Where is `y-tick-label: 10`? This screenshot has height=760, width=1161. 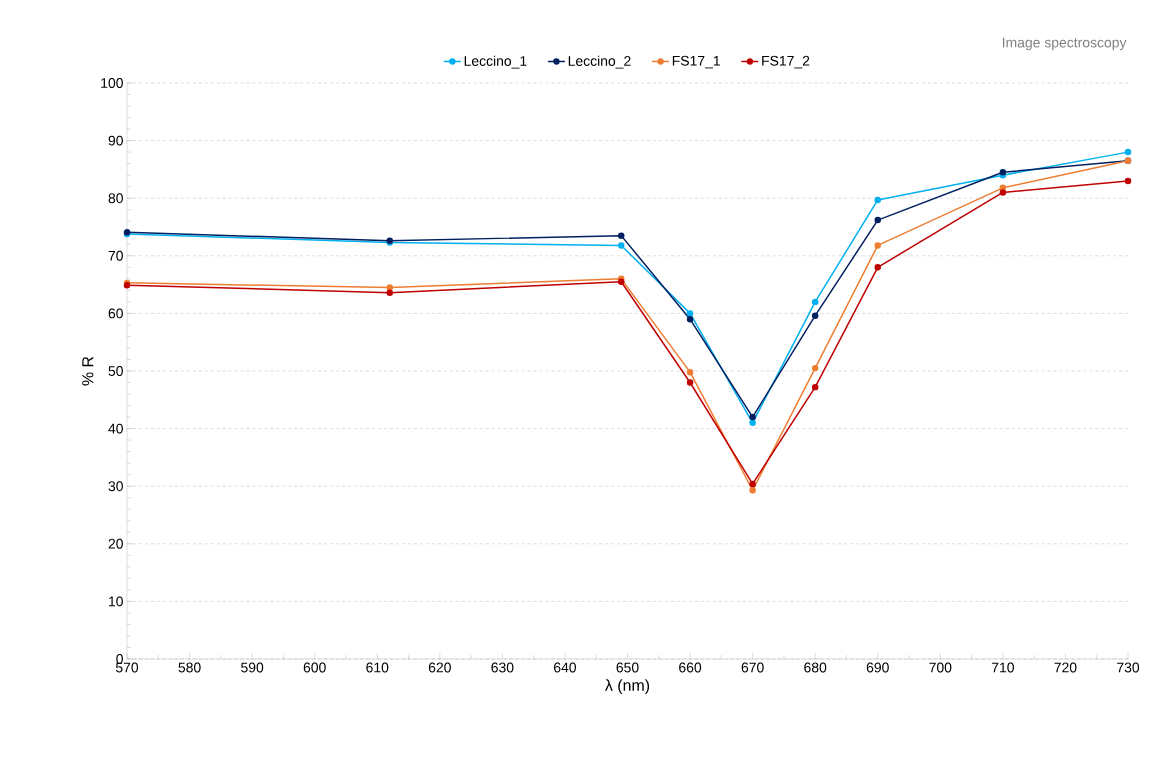
y-tick-label: 10 is located at coordinates (116, 601).